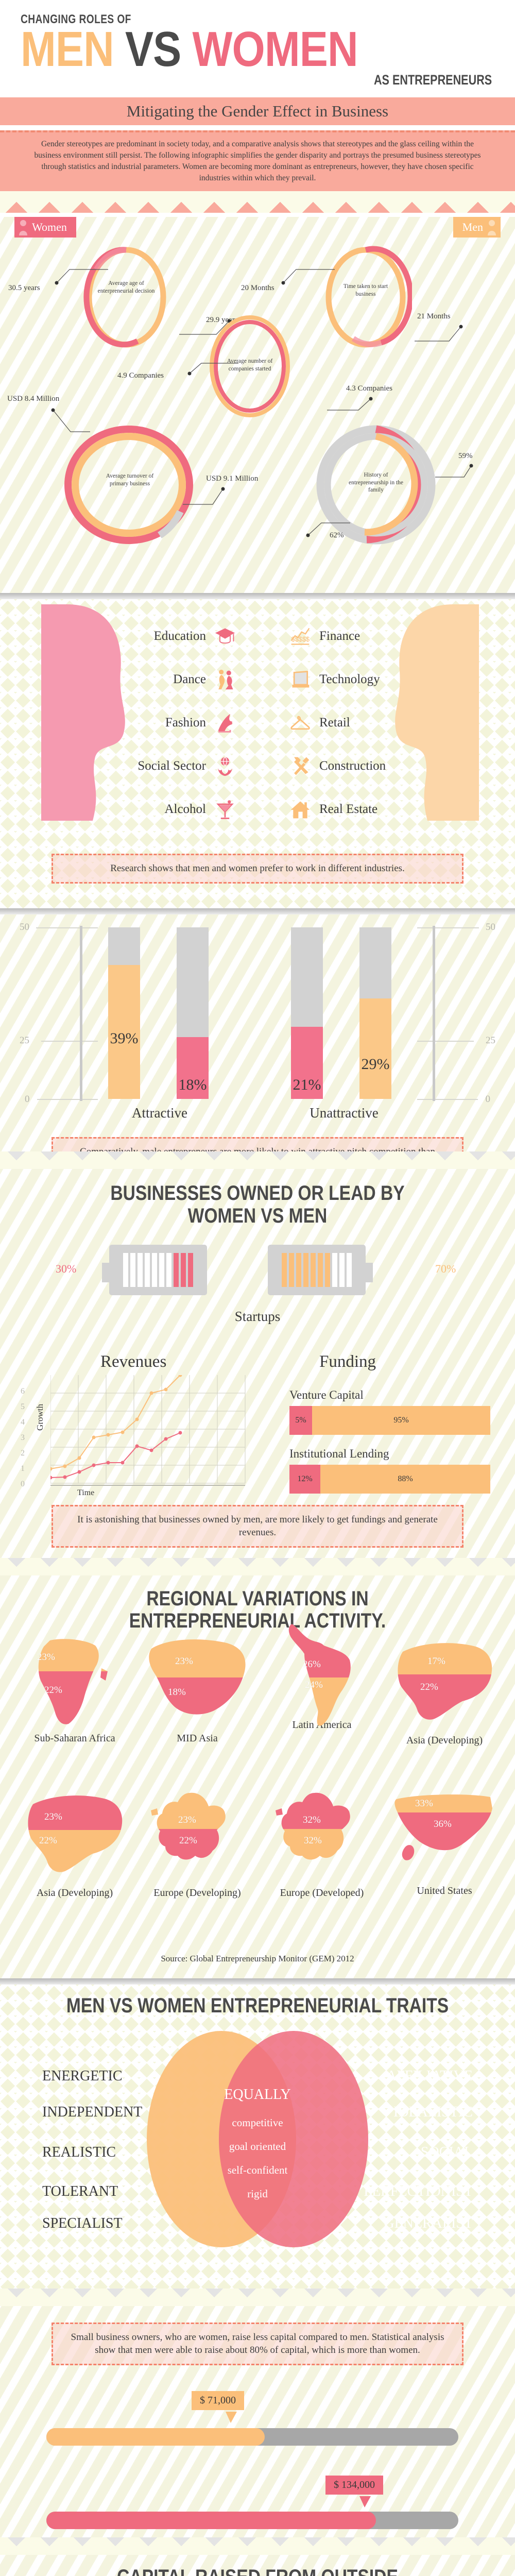 This screenshot has width=515, height=2576. Describe the element at coordinates (68, 1100) in the screenshot. I see `gridline-0-left` at that location.